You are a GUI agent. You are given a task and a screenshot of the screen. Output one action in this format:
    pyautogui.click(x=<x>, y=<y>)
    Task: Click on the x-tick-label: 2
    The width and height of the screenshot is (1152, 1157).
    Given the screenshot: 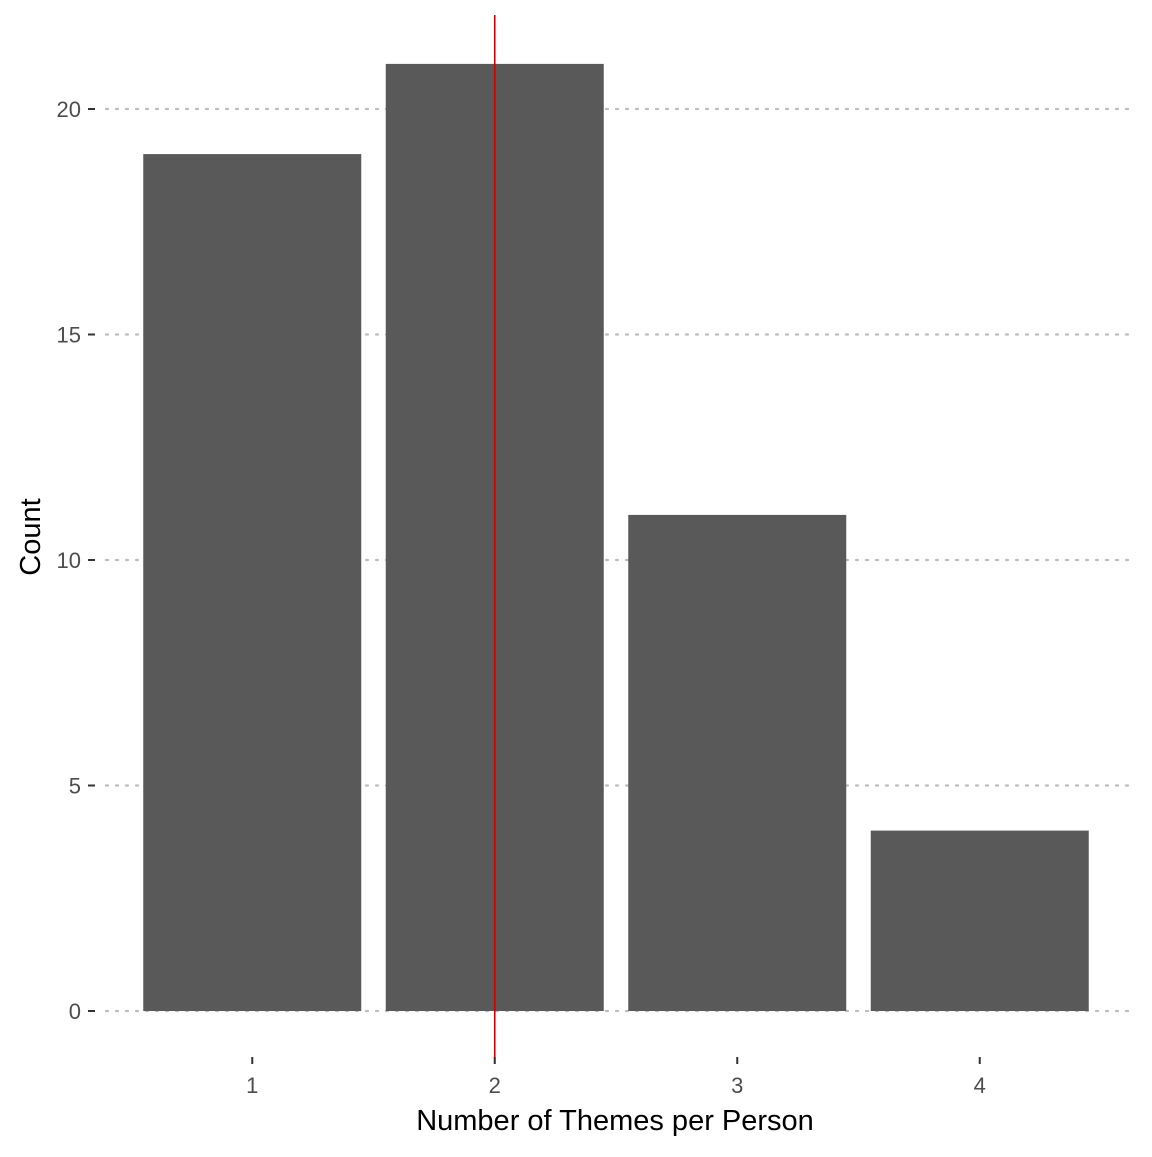 What is the action you would take?
    pyautogui.click(x=495, y=1085)
    